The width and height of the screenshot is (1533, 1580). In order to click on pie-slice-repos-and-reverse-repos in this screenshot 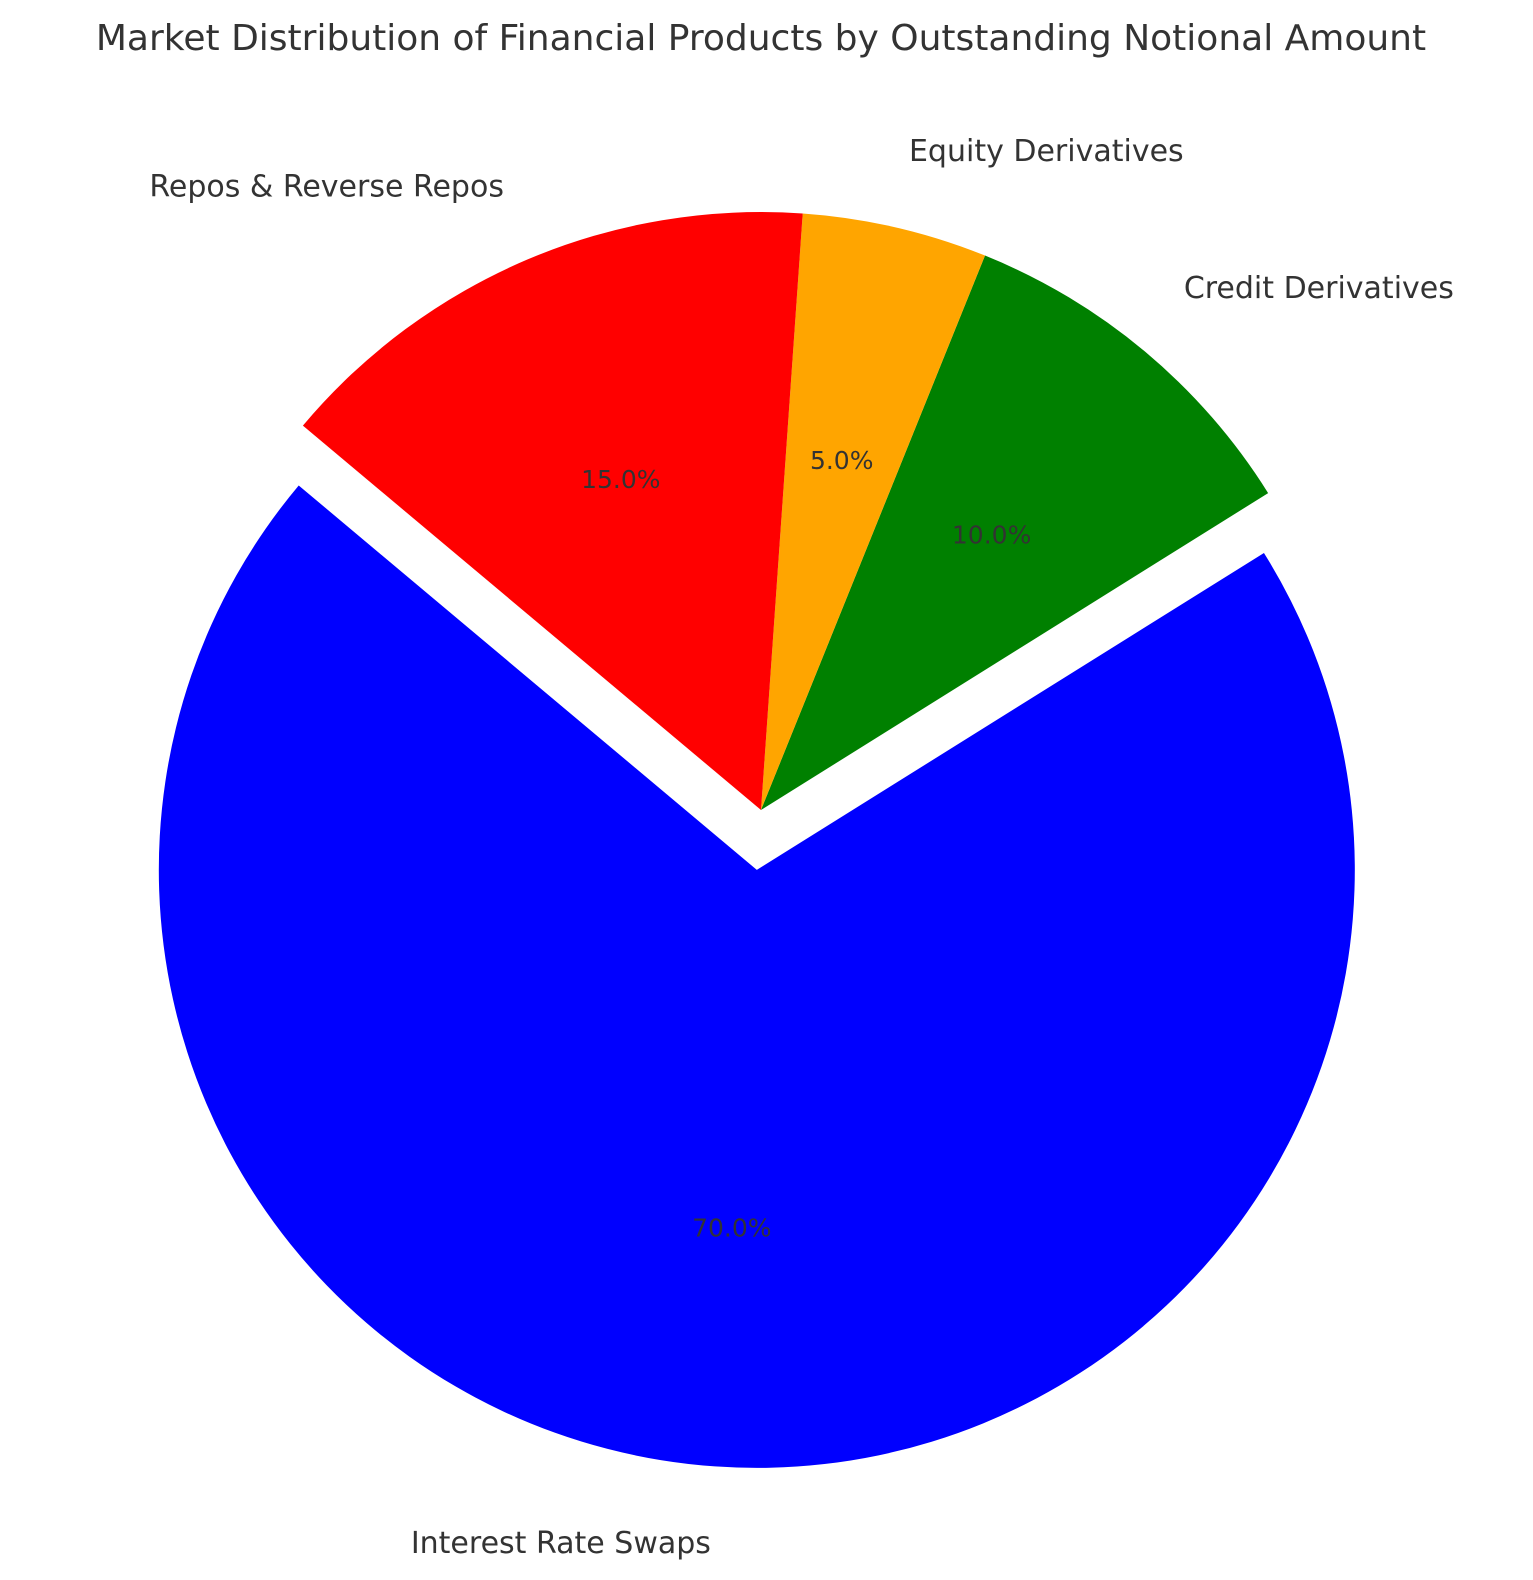, I will do `click(552, 510)`.